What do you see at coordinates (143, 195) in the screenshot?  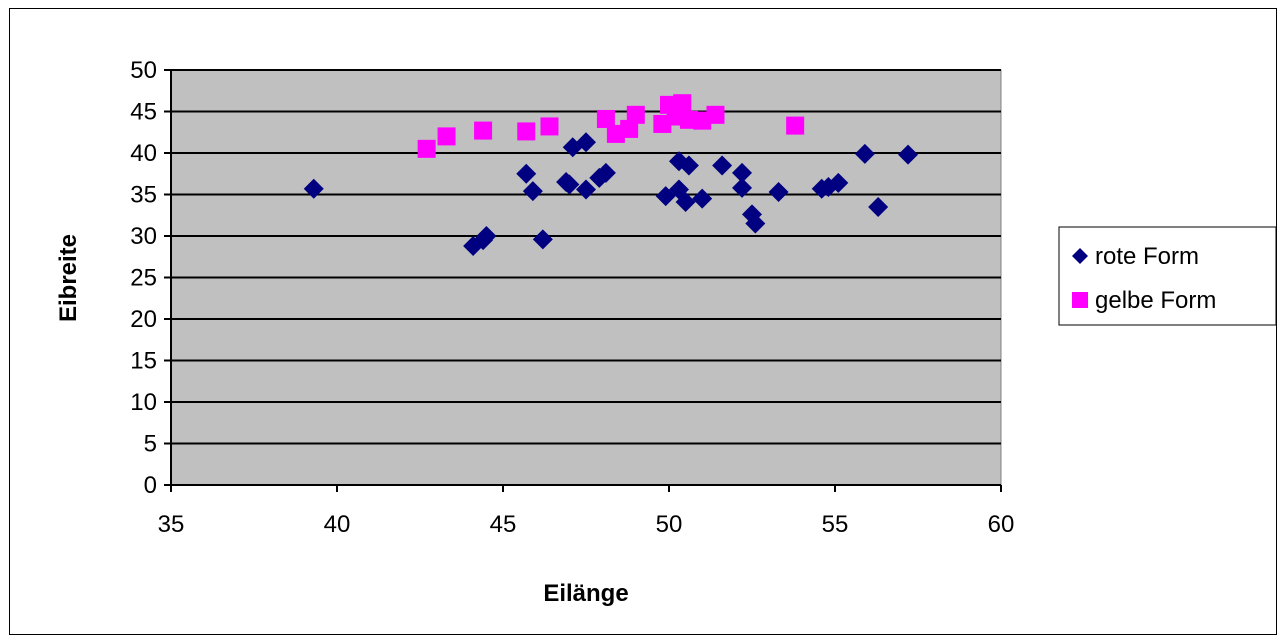 I see `y-tick-label: 35` at bounding box center [143, 195].